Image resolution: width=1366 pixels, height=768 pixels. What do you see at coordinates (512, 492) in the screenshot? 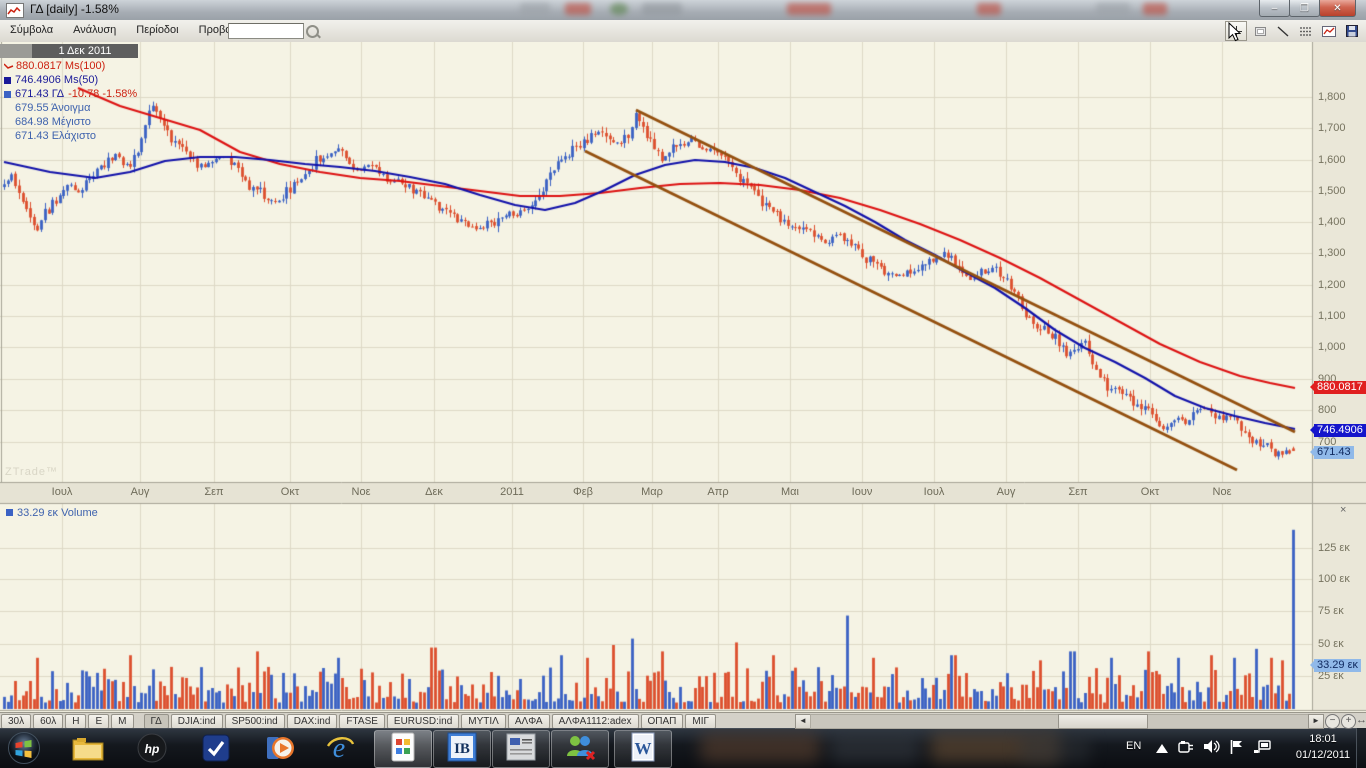
I see `time-axis-label: 2011` at bounding box center [512, 492].